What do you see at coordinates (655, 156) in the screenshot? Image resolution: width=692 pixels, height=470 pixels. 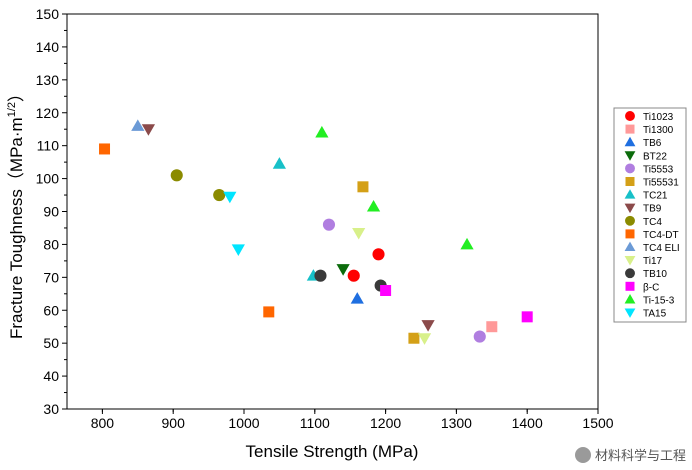 I see `legend-label-bt22: BT22` at bounding box center [655, 156].